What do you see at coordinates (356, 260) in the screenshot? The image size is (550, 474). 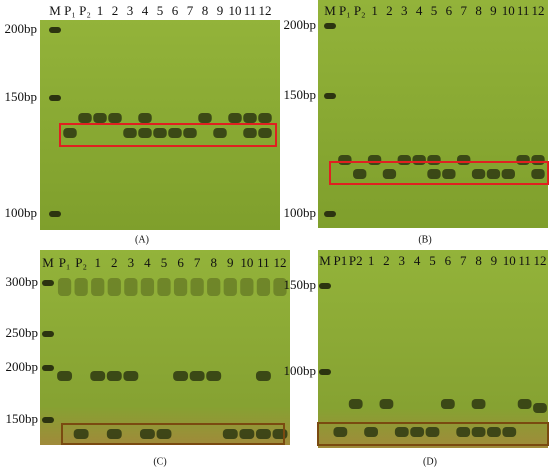 I see `lane-label: P2` at bounding box center [356, 260].